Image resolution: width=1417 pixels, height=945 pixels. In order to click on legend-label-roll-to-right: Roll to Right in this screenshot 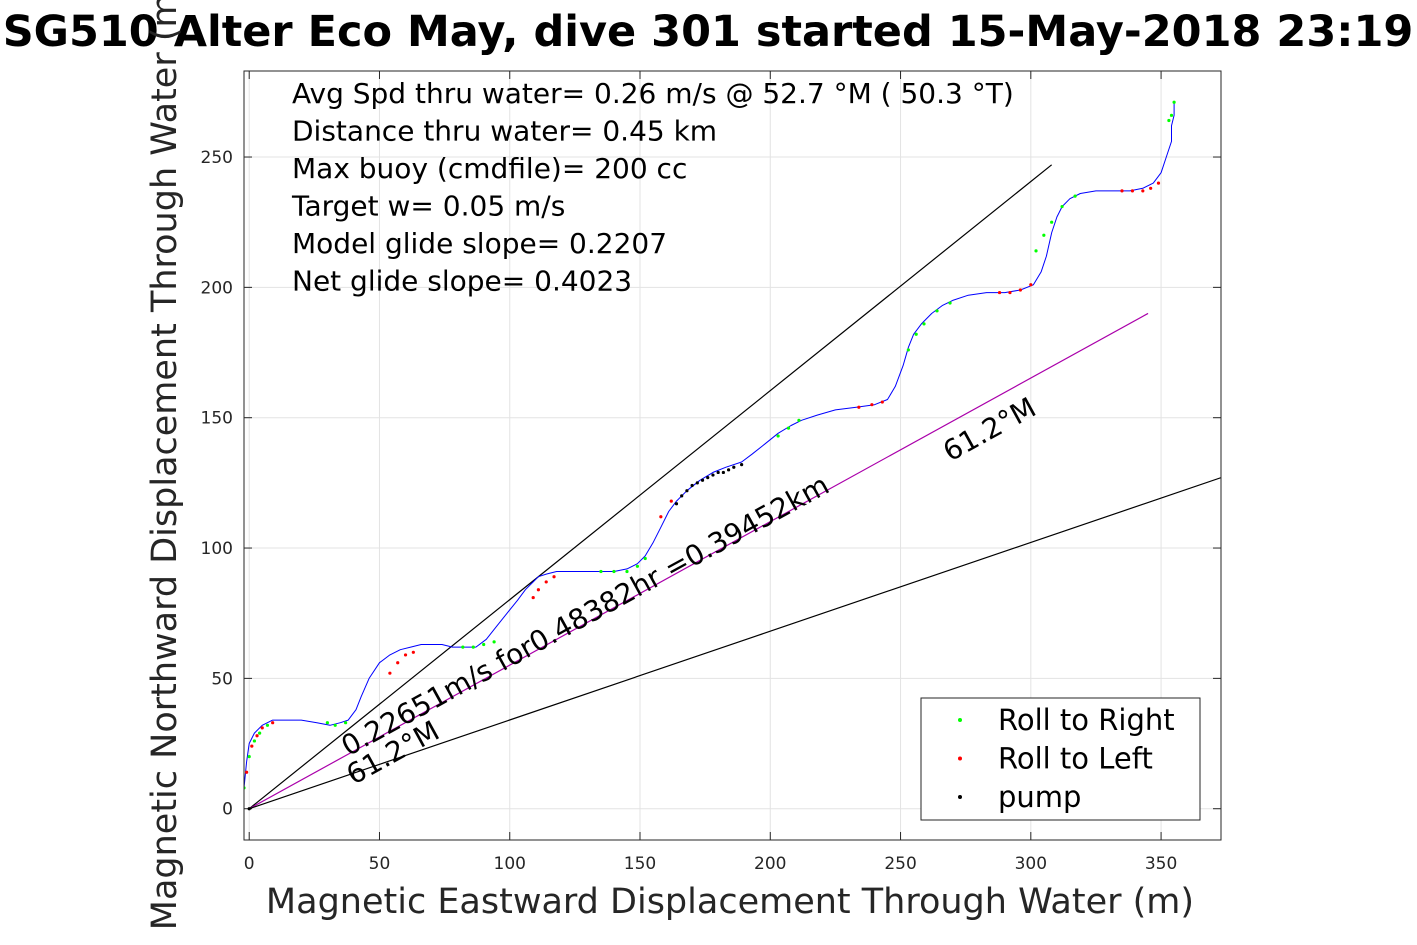, I will do `click(1086, 720)`.